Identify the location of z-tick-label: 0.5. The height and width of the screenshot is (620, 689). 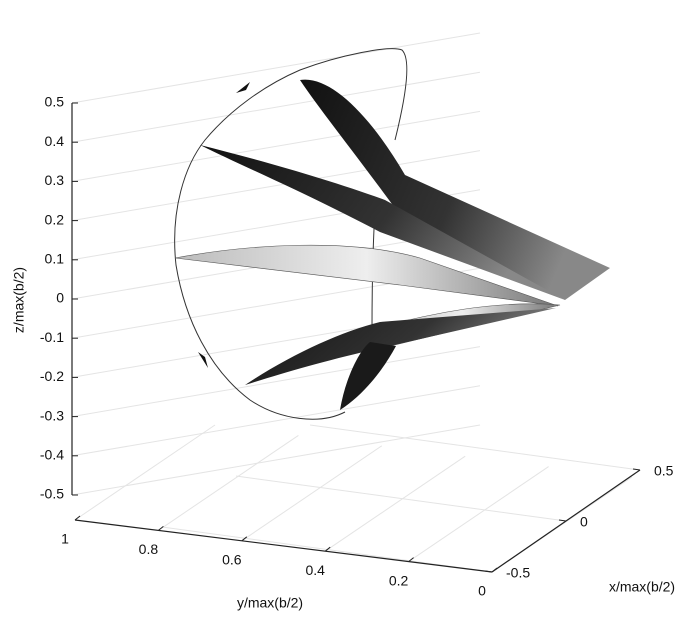
(55, 102).